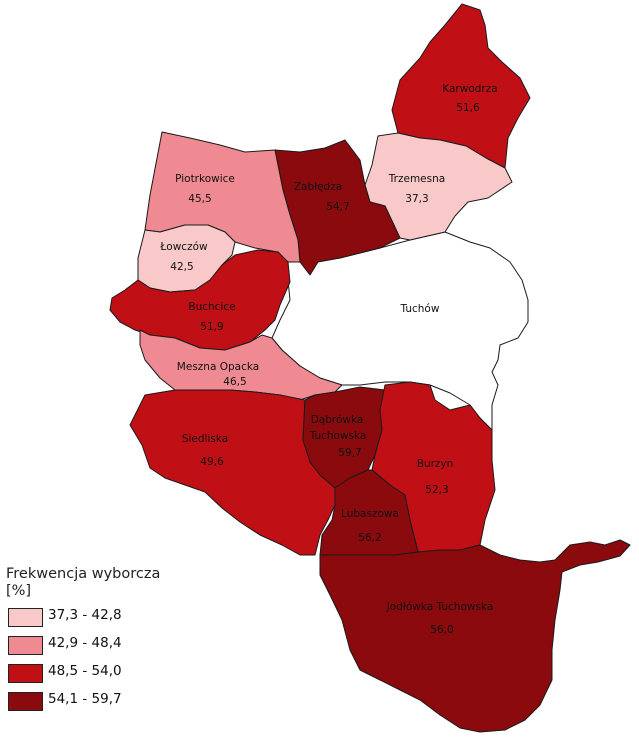  Describe the element at coordinates (83, 574) in the screenshot. I see `legend-title: Frekwencja wyborcza` at that location.